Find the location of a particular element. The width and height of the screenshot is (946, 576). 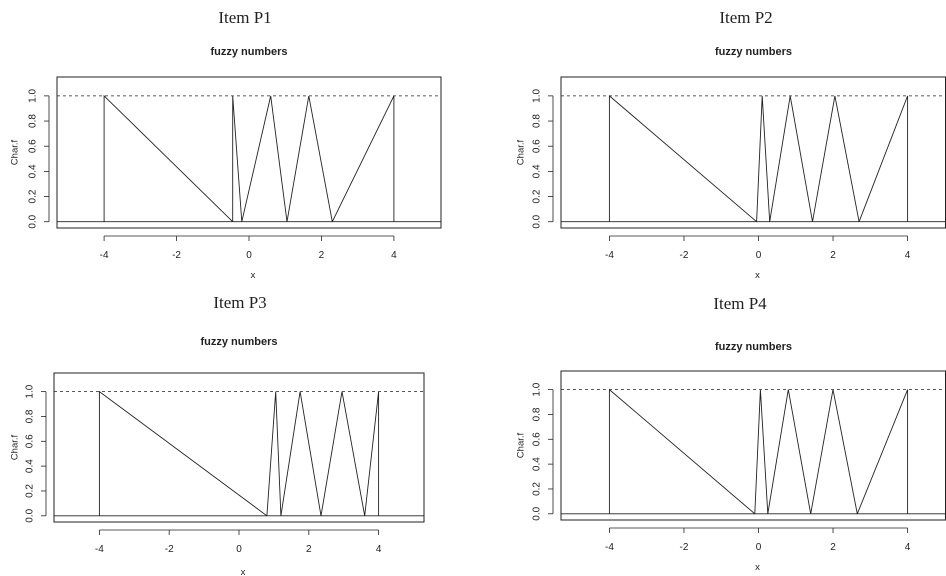

panel-heading-p4: Item P4 is located at coordinates (740, 303).